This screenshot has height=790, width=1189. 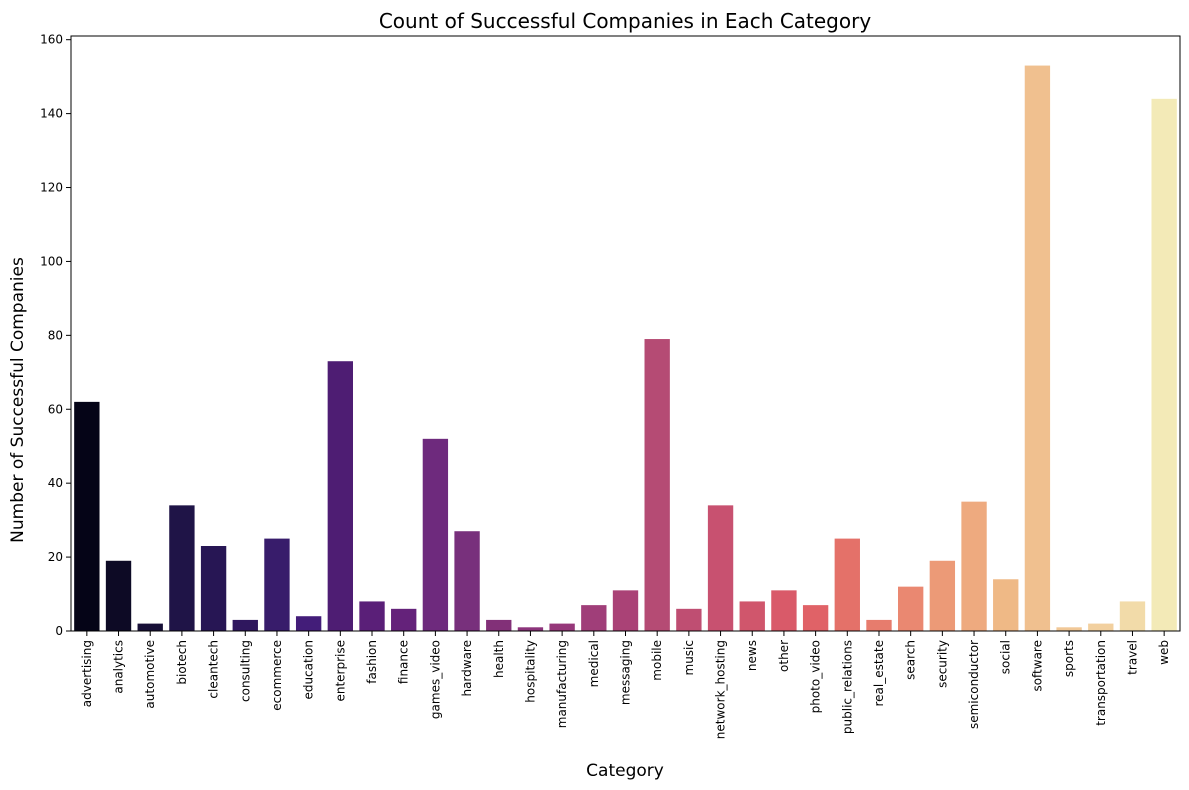 I want to click on x-tick-label-finance: finance, so click(x=404, y=662).